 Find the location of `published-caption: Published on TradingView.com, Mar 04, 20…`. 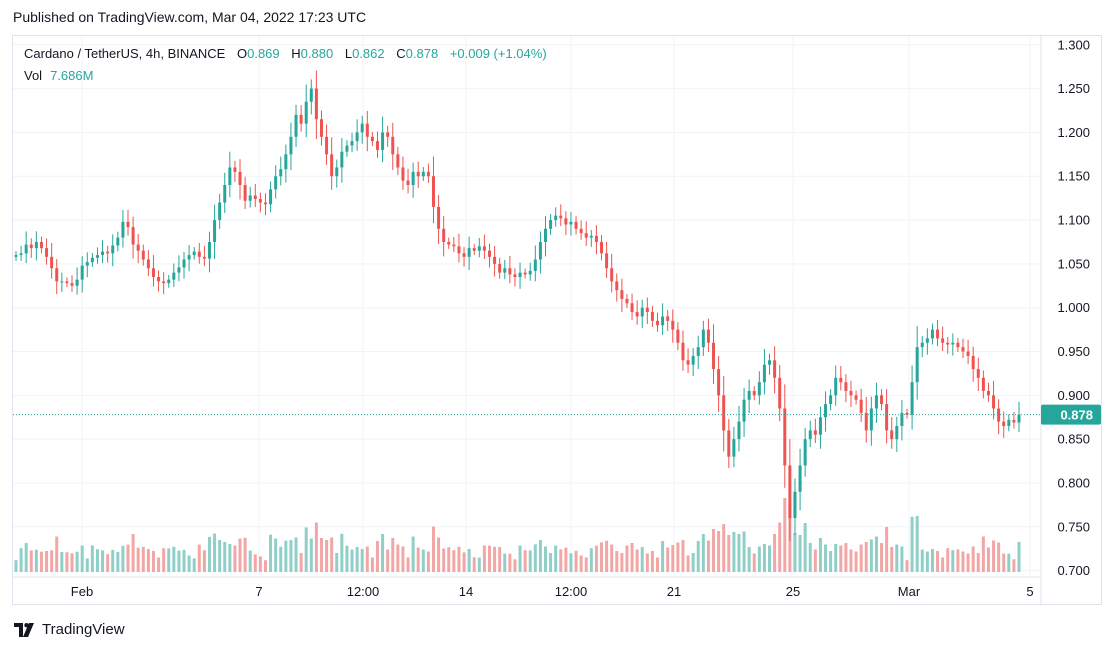

published-caption: Published on TradingView.com, Mar 04, 20… is located at coordinates (190, 17).